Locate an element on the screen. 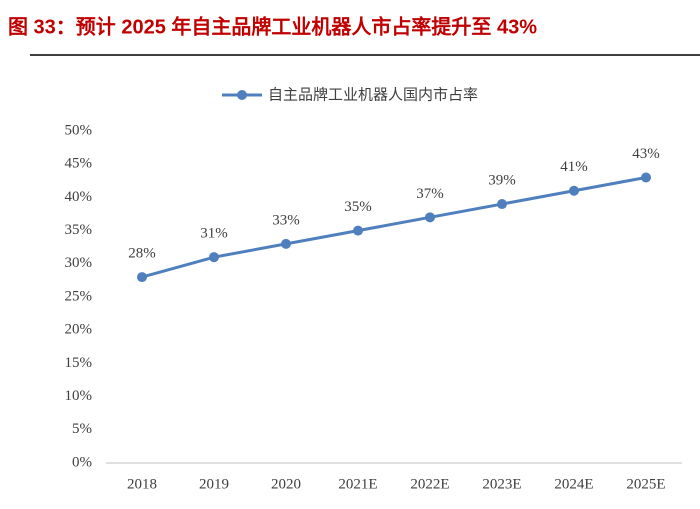  x-tick-label: 2023E is located at coordinates (501, 484).